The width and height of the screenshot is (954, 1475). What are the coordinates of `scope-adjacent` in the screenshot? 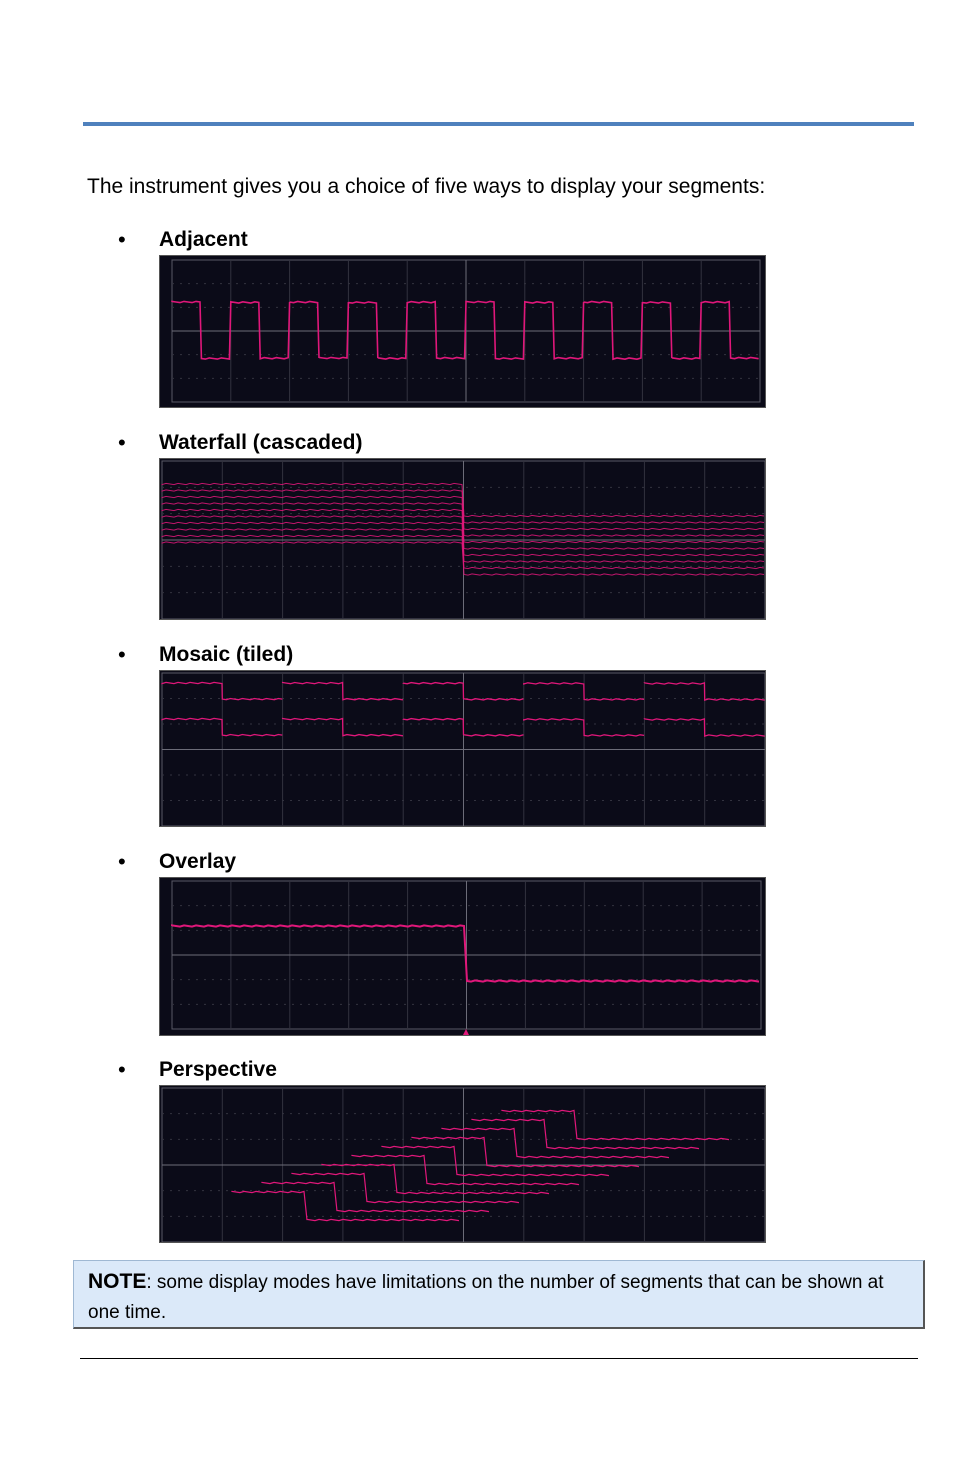 It's located at (462, 331).